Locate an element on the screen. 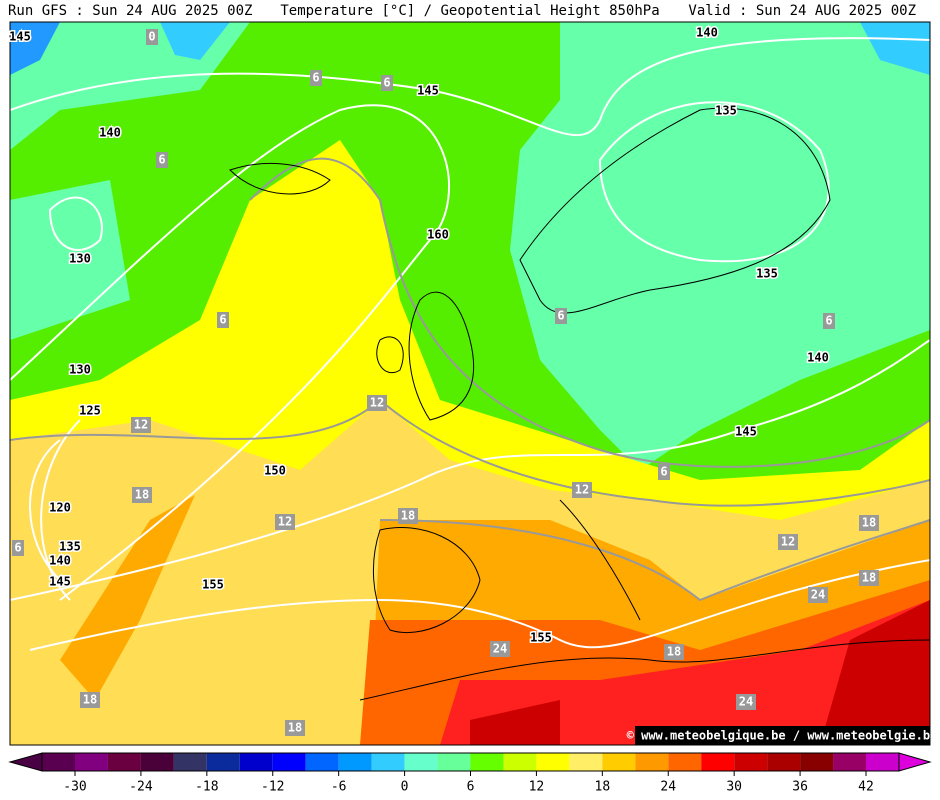  header-valid: Valid : Sun 24 AUG 2025 00Z is located at coordinates (802, 11).